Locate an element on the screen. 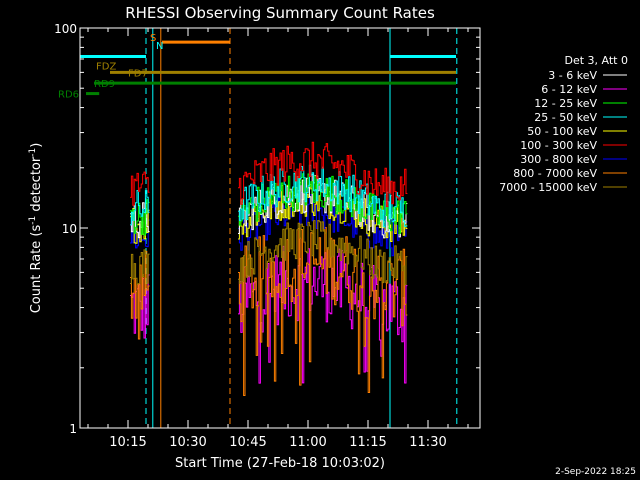  x-tick-label: 11:30 is located at coordinates (427, 442).